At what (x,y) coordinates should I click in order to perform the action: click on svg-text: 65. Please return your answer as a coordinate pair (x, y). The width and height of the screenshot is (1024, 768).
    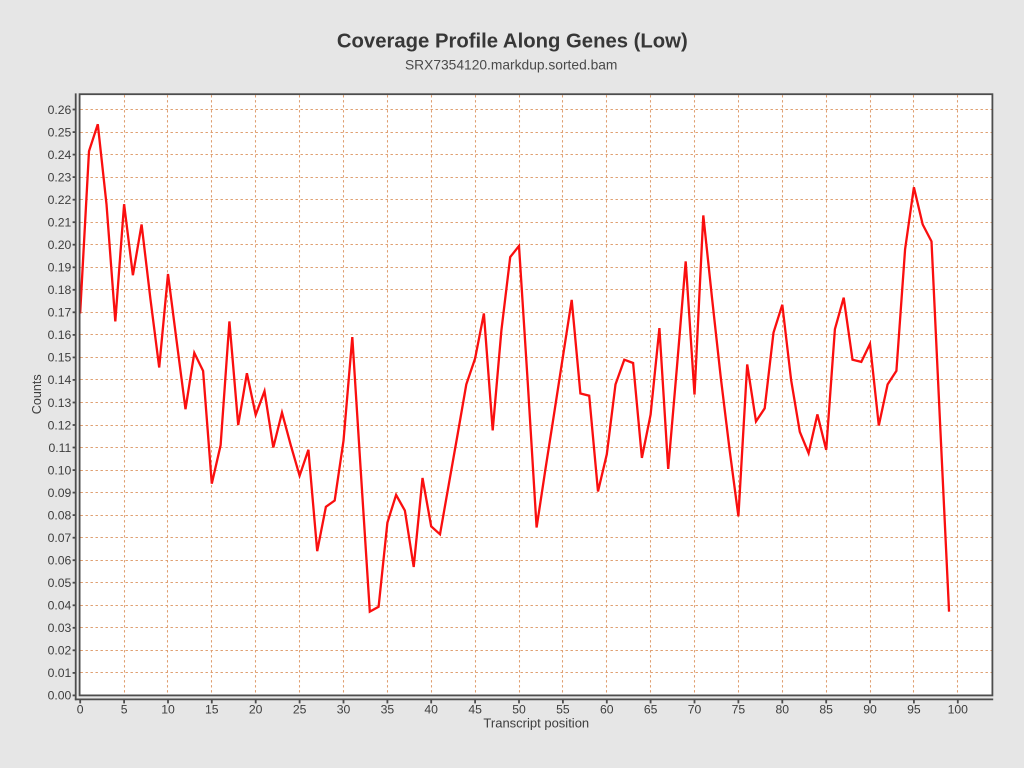
    Looking at the image, I should click on (651, 710).